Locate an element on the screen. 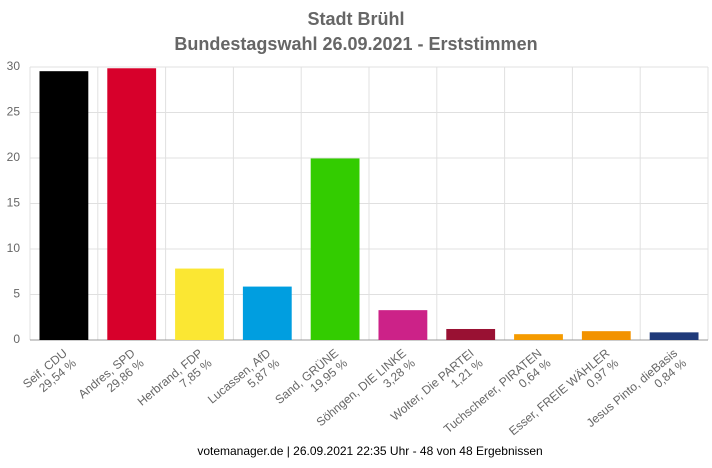 Image resolution: width=712 pixels, height=468 pixels. chart-title: Stadt Brühl is located at coordinates (356, 19).